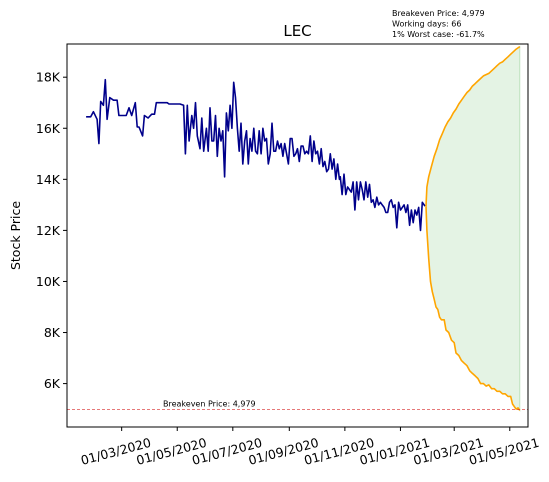 The image size is (549, 482). I want to click on y-tick-label: 6K, so click(52, 383).